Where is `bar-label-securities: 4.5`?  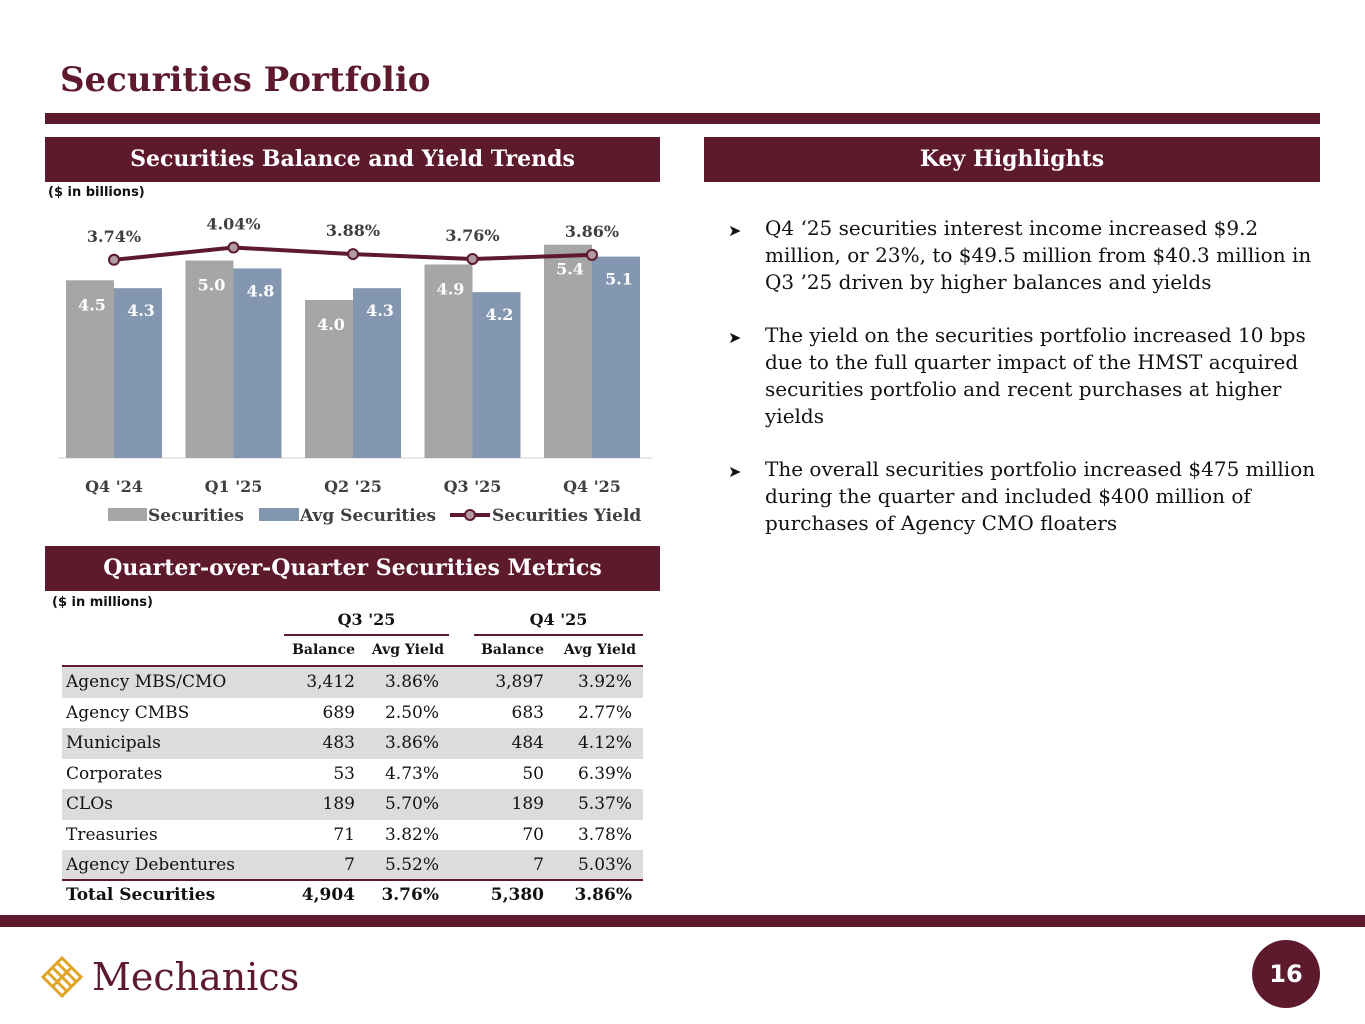
bar-label-securities: 4.5 is located at coordinates (92, 304).